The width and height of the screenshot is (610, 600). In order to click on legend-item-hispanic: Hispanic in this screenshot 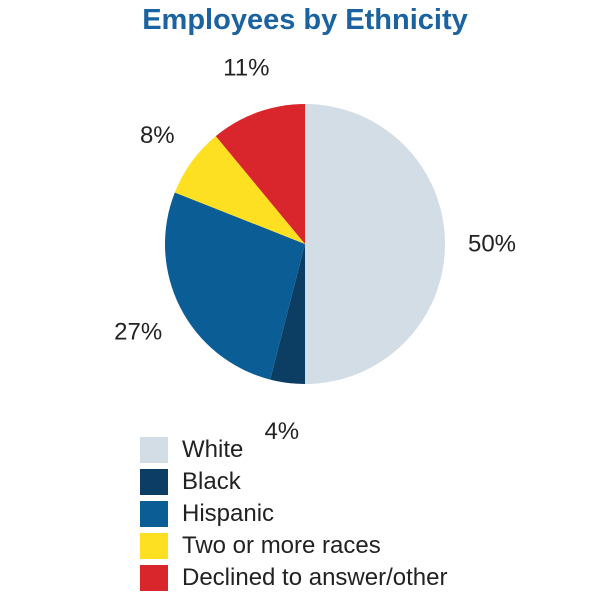, I will do `click(293, 514)`.